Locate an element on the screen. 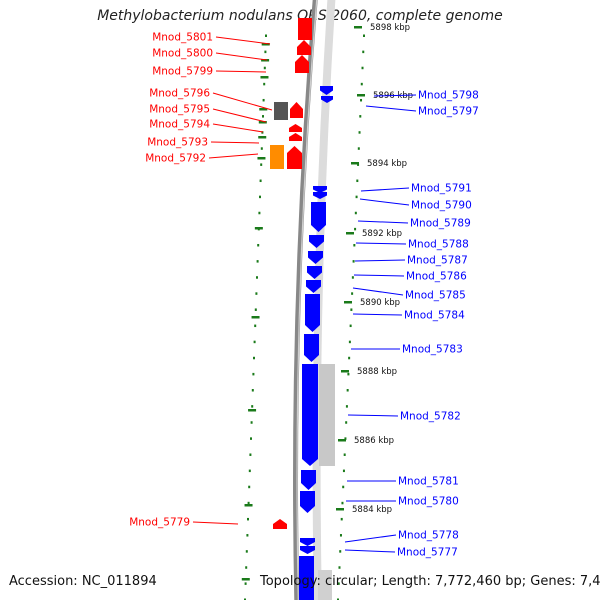 This screenshot has width=600, height=600. left-gene-label: Mnod_5801 is located at coordinates (182, 38).